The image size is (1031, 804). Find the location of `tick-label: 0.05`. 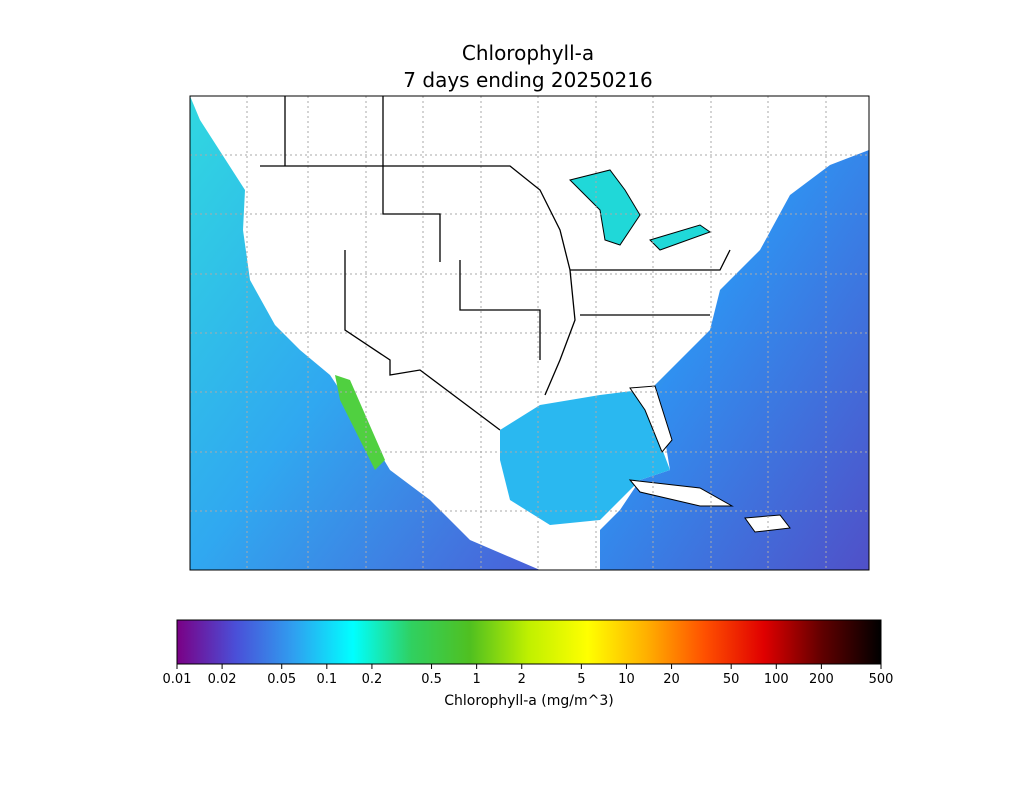

tick-label: 0.05 is located at coordinates (281, 679).